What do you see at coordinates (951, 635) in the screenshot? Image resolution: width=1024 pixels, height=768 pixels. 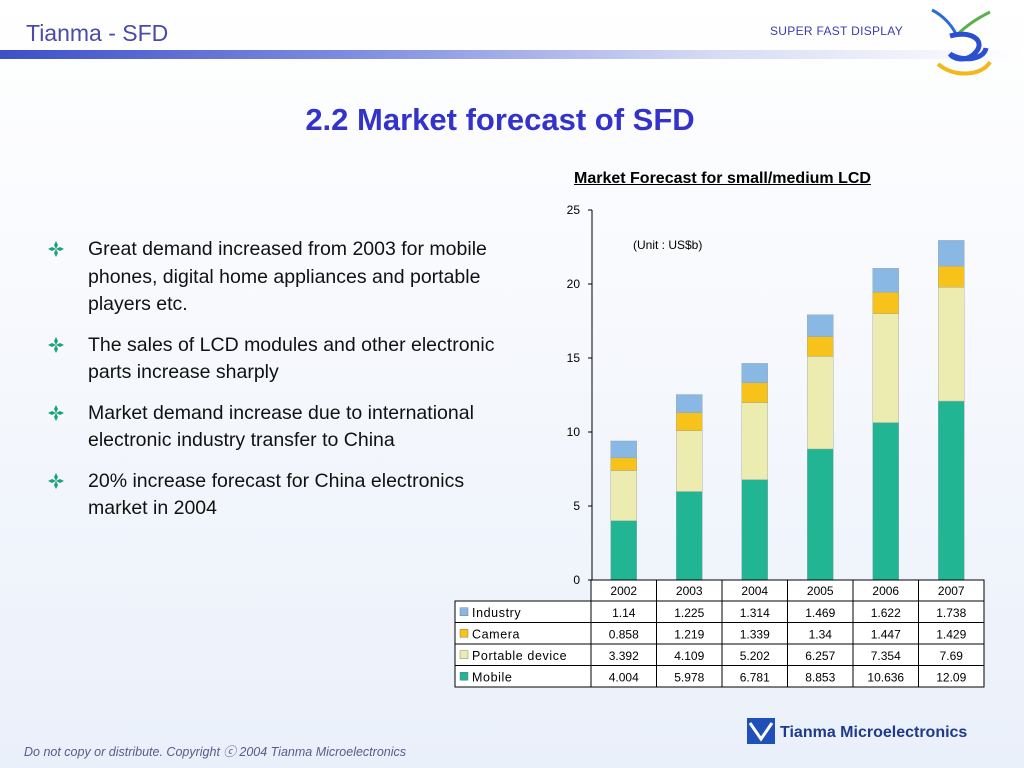 I see `table-value: 1.429` at bounding box center [951, 635].